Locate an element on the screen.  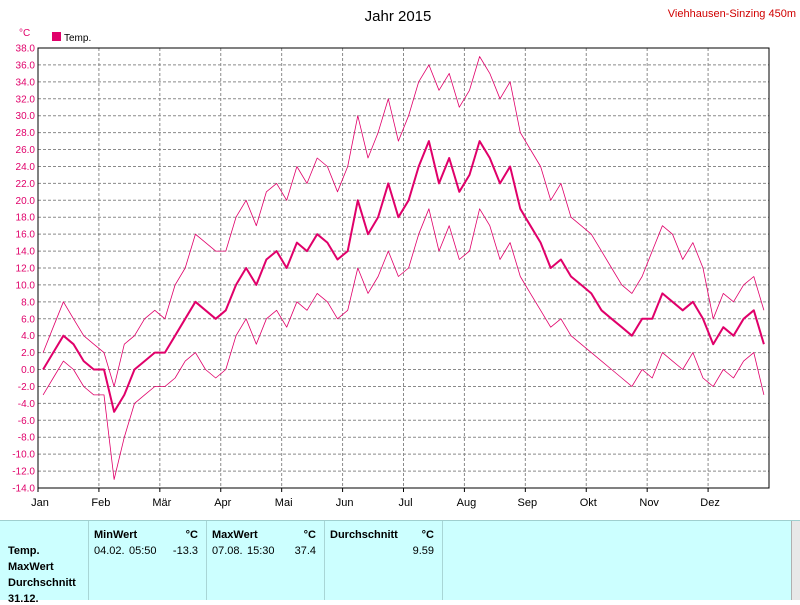
y-tick-label: 38.0 is located at coordinates (26, 49).